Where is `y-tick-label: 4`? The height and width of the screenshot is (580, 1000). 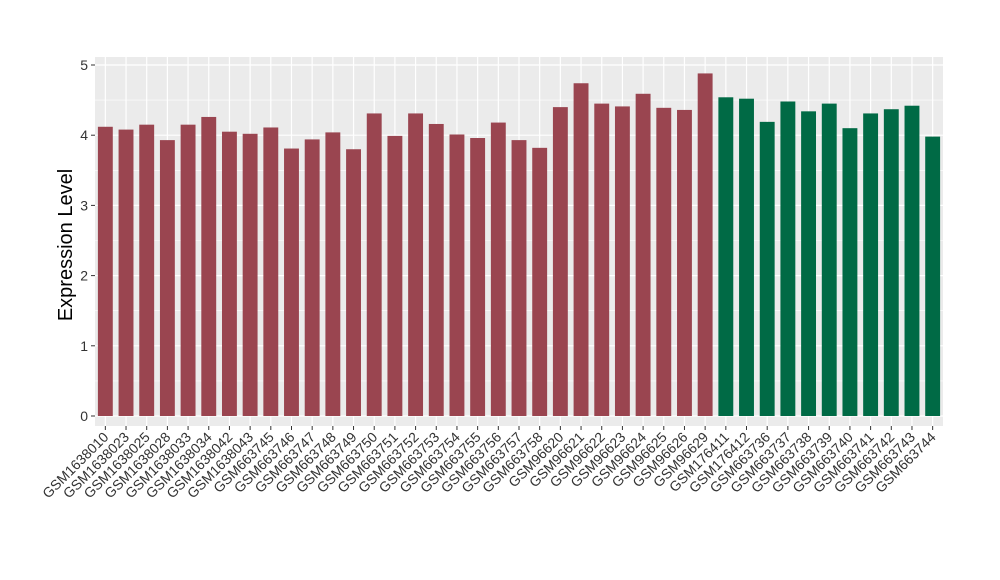 y-tick-label: 4 is located at coordinates (84, 135).